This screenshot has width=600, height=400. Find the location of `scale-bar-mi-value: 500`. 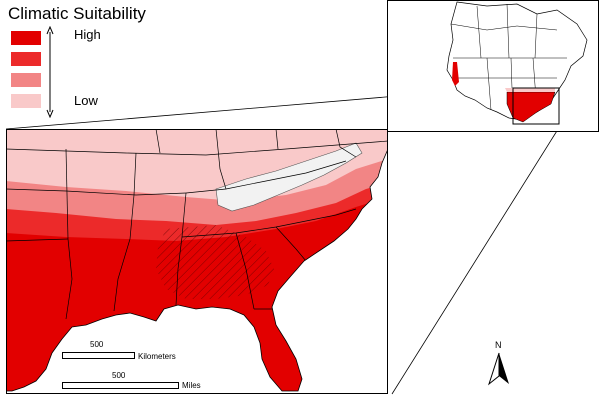

scale-bar-mi-value: 500 is located at coordinates (119, 375).